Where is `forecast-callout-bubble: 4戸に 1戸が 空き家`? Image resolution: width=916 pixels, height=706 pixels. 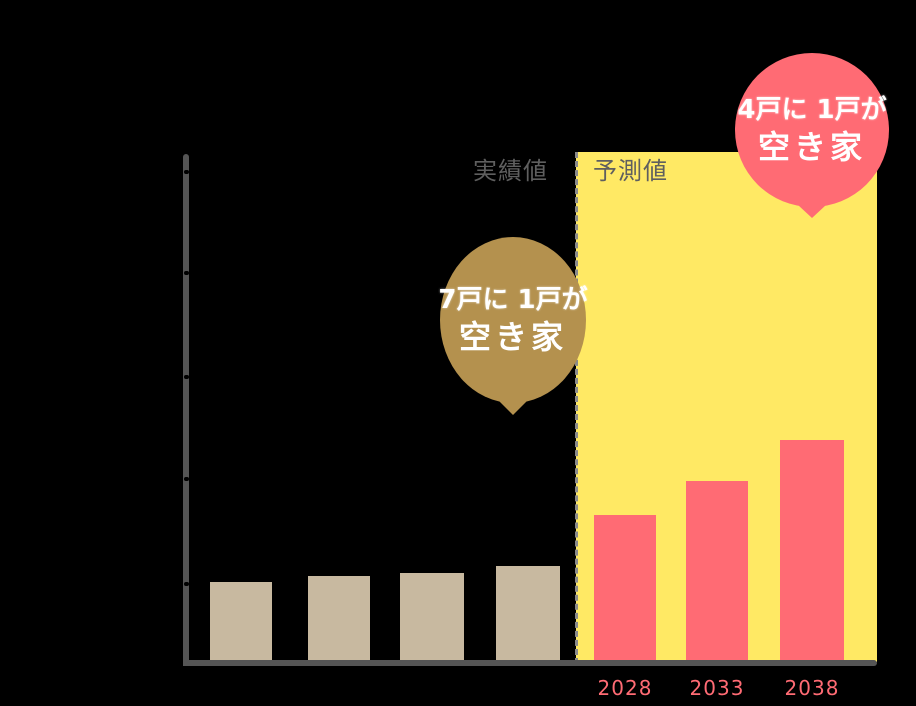 forecast-callout-bubble: 4戸に 1戸が 空き家 is located at coordinates (812, 135).